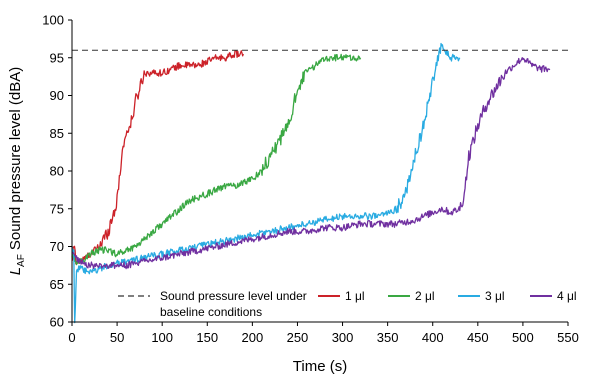 The width and height of the screenshot is (603, 376). What do you see at coordinates (355, 296) in the screenshot?
I see `legend-label: 1 μl` at bounding box center [355, 296].